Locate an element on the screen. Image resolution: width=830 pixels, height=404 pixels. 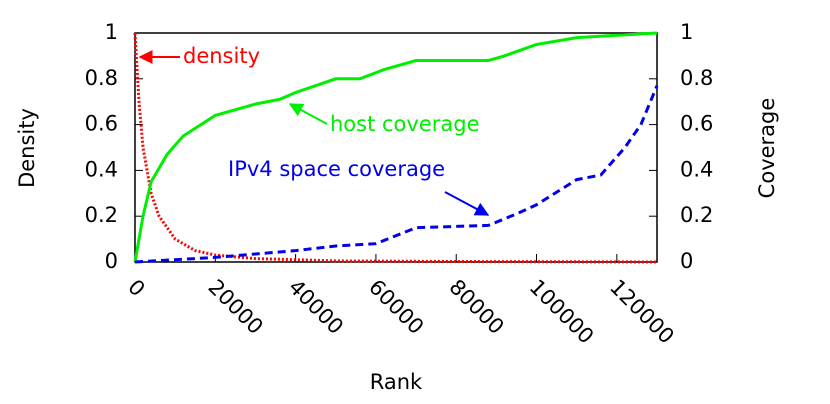
y-tick-label: 0.6 is located at coordinates (101, 124).